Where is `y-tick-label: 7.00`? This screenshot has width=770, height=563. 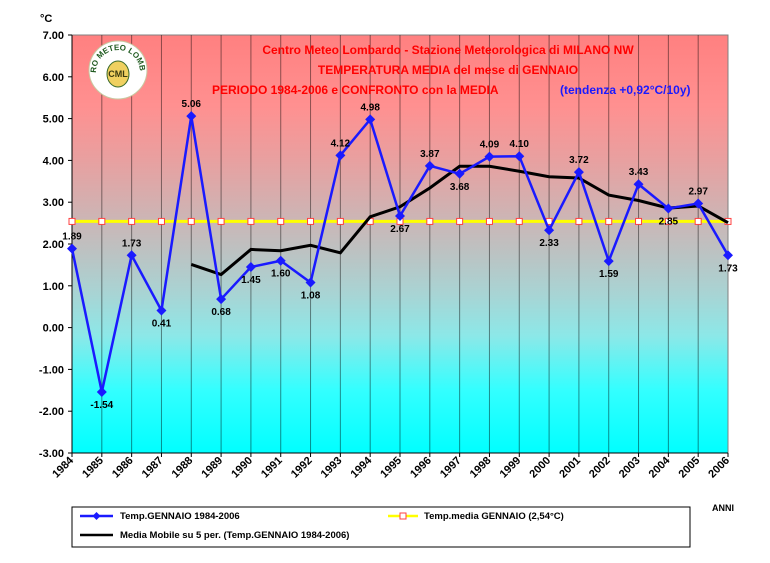
y-tick-label: 7.00 is located at coordinates (53, 36).